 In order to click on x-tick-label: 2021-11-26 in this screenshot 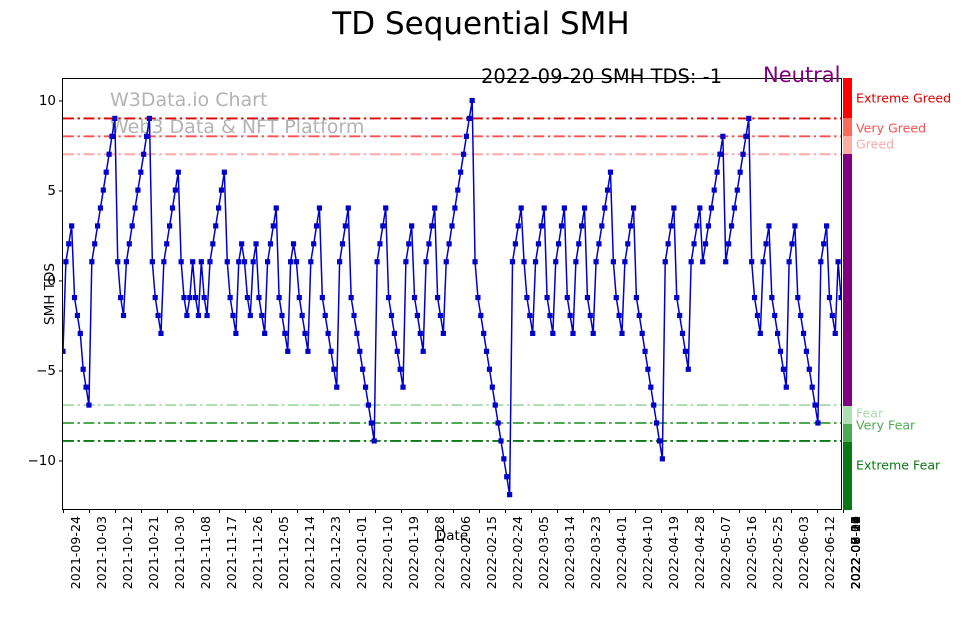, I will do `click(257, 553)`.